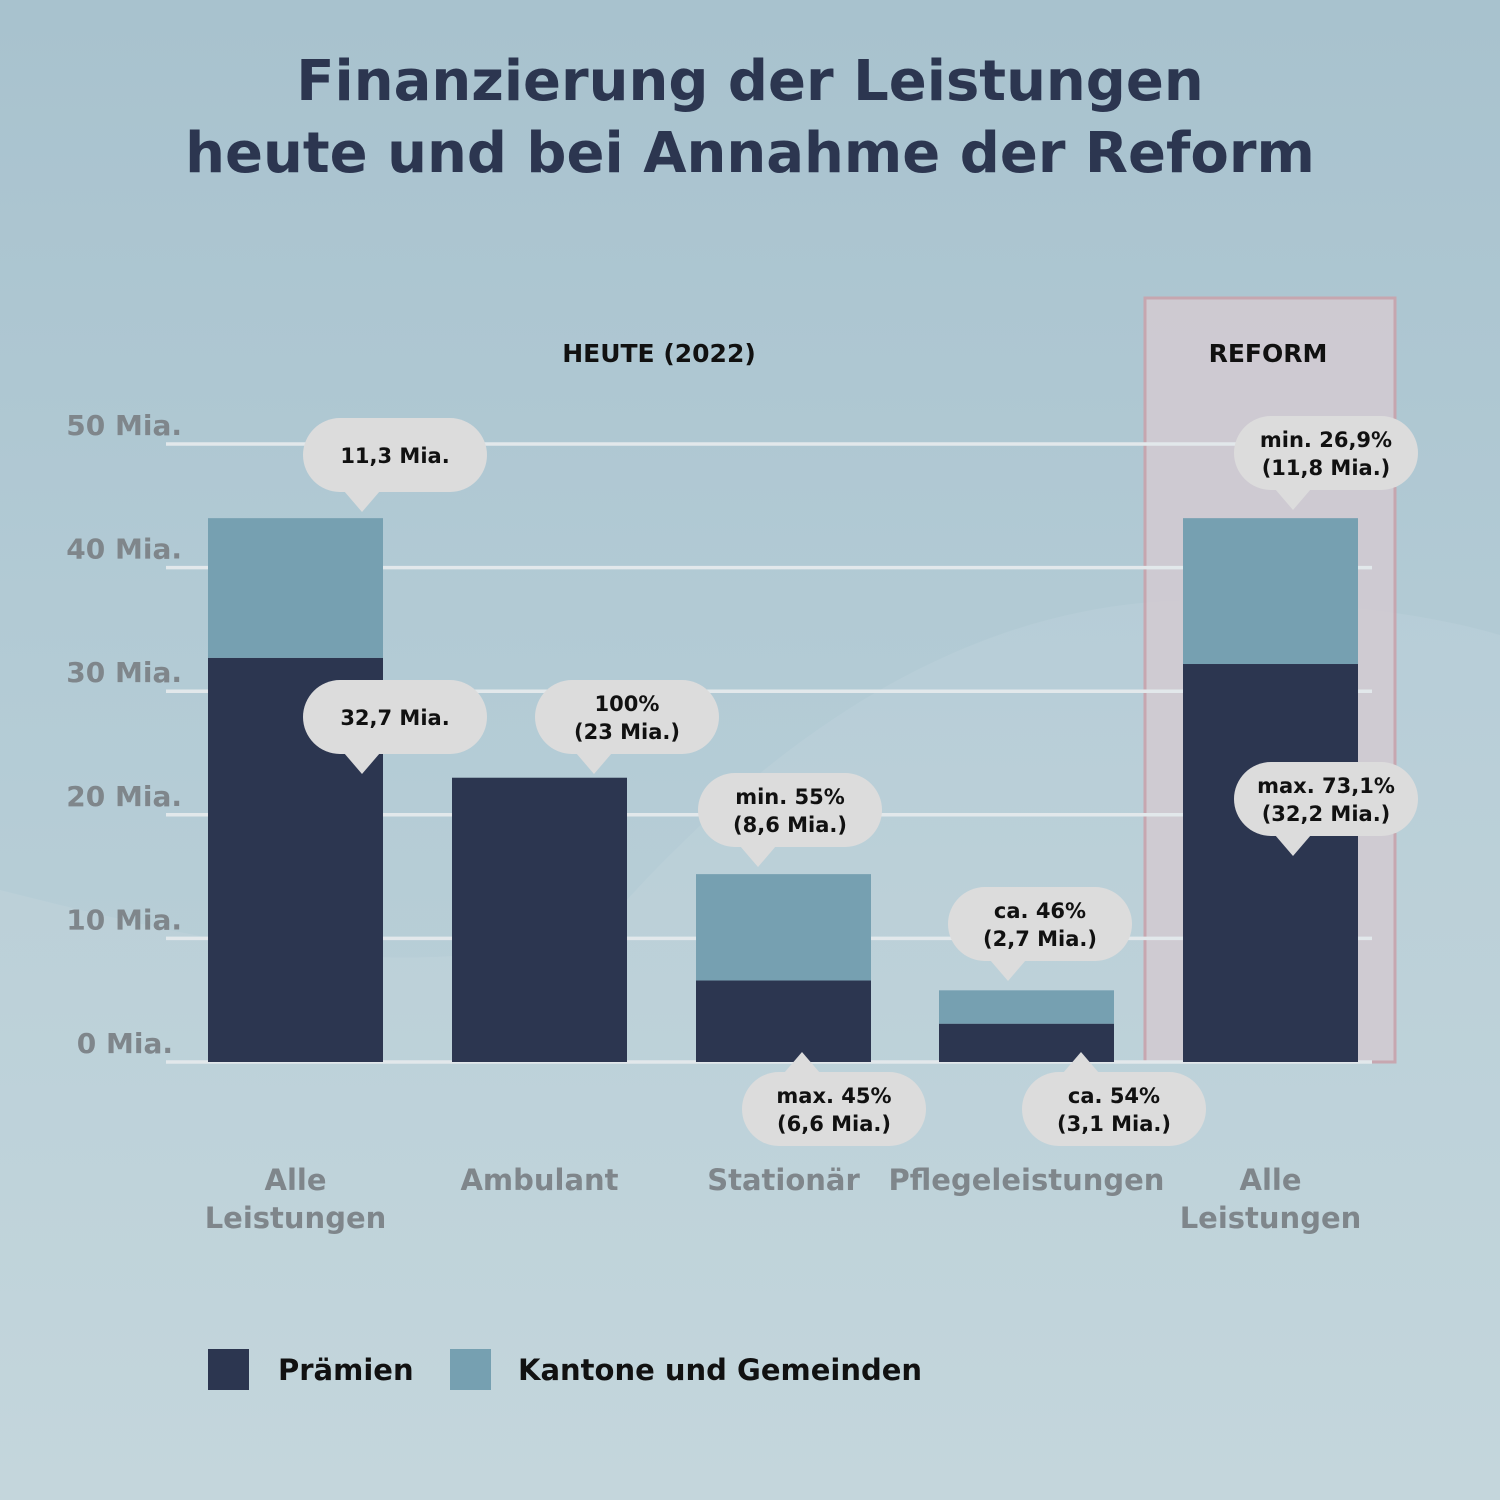 The width and height of the screenshot is (1500, 1500). I want to click on callout: 32,7 Mia., so click(395, 727).